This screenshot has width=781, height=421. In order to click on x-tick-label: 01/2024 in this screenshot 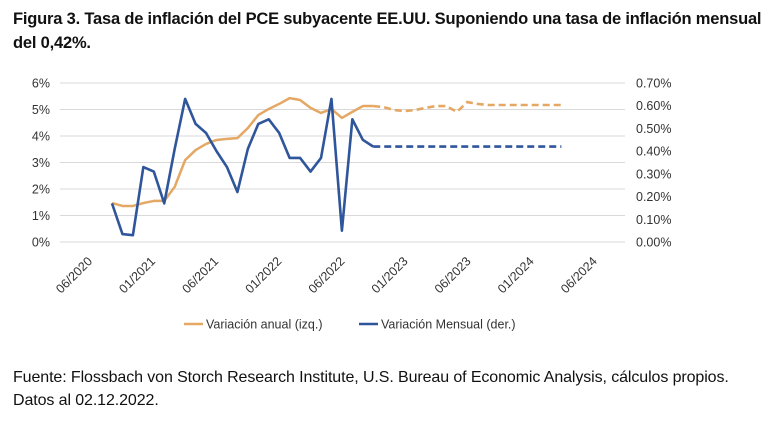, I will do `click(516, 275)`.